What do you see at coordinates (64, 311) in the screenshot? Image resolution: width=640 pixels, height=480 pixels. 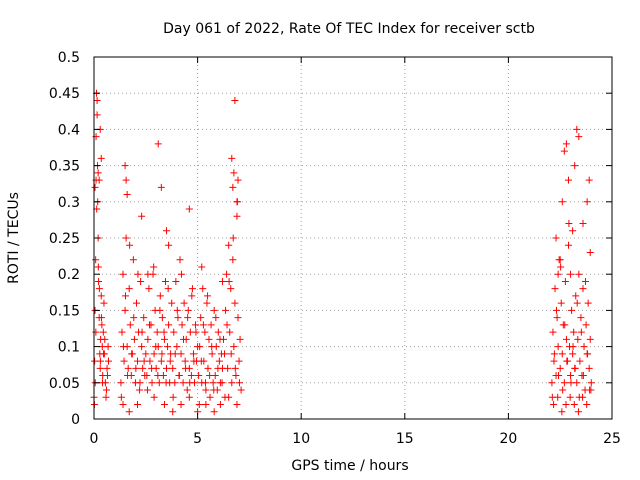 I see `y-tick-label: 0.15` at bounding box center [64, 311].